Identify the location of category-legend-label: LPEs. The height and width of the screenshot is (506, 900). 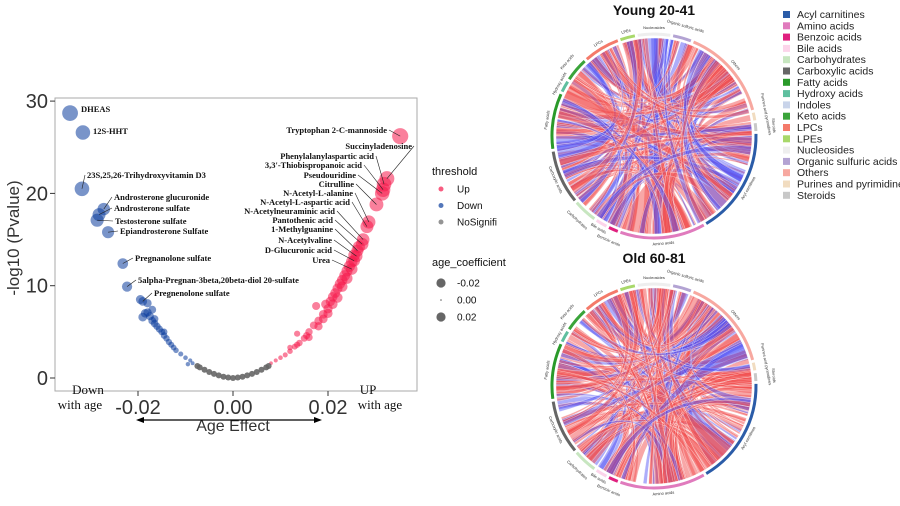
(809, 139).